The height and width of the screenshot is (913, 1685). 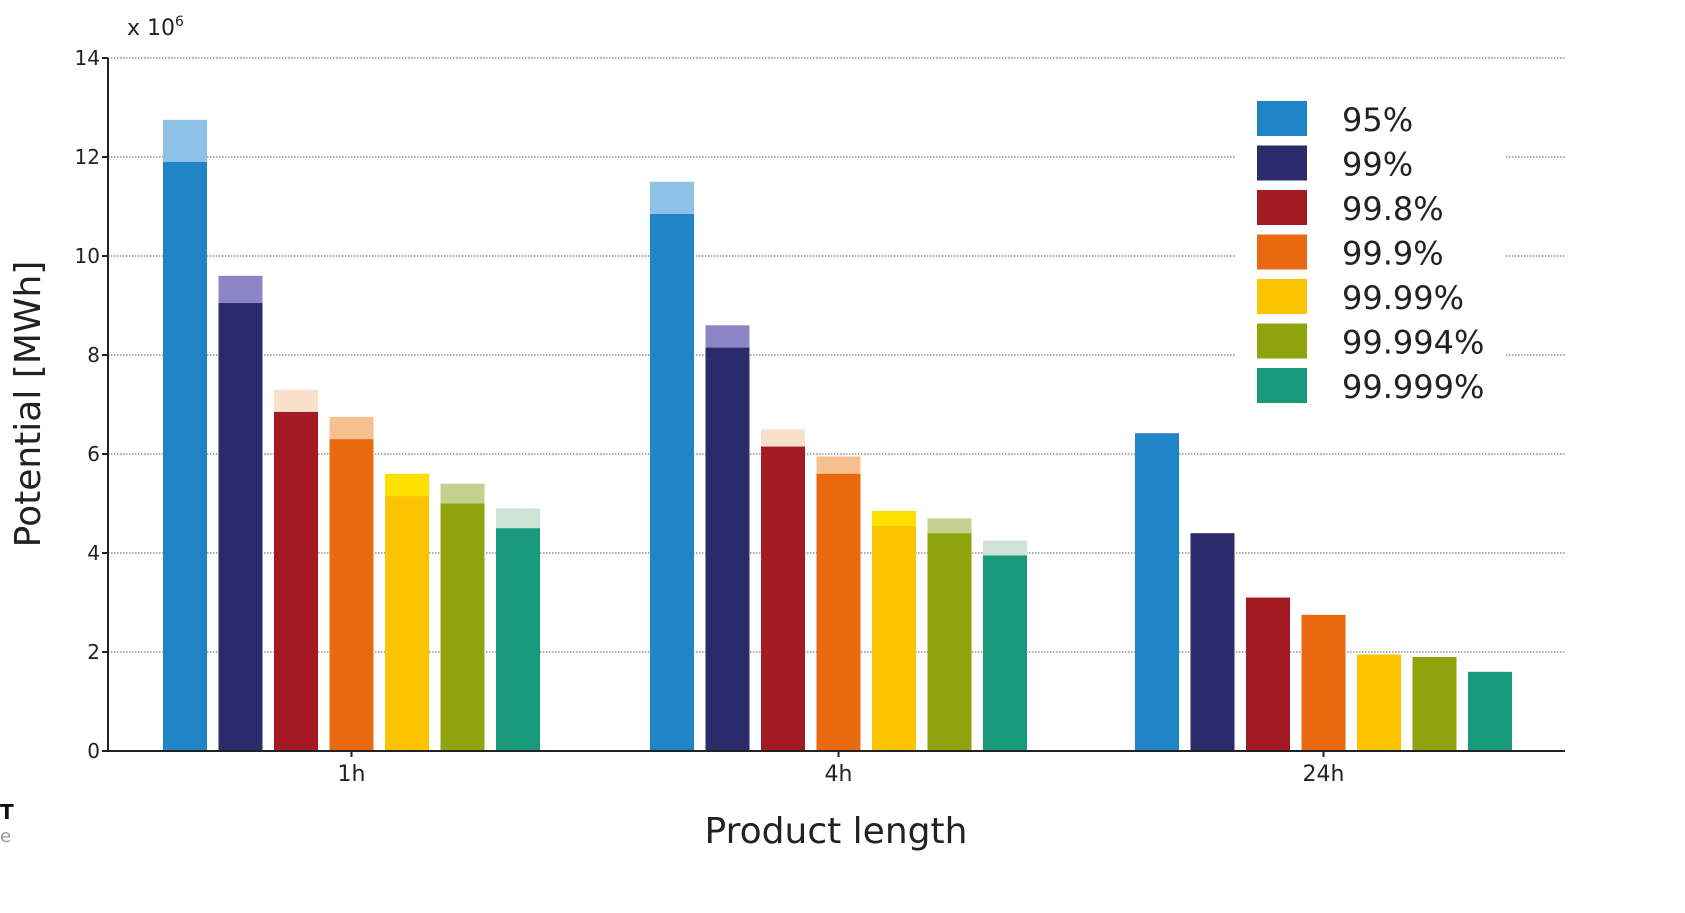 What do you see at coordinates (6, 836) in the screenshot?
I see `corner-fragment-2: e` at bounding box center [6, 836].